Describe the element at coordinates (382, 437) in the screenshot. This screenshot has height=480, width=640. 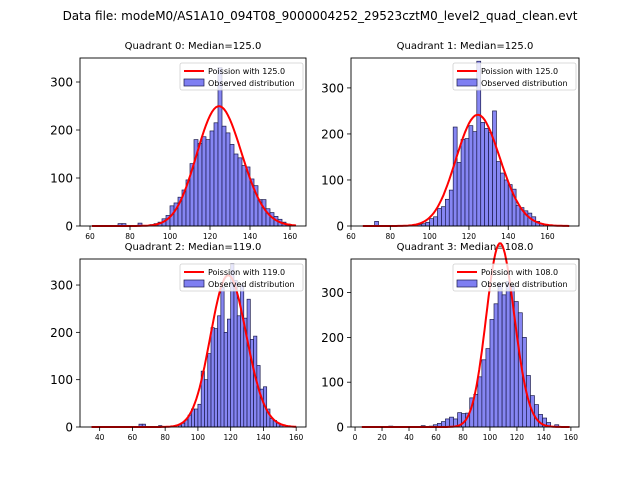
I see `x-tick-label: 20` at that location.